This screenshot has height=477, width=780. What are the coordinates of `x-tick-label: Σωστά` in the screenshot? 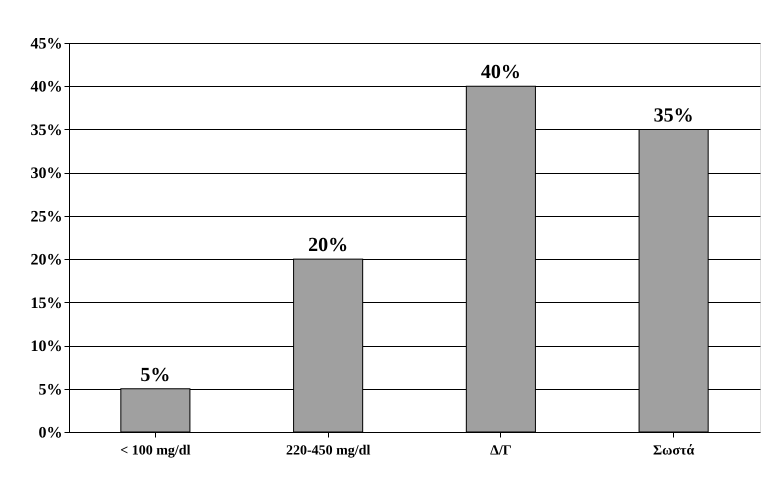 It's located at (673, 451).